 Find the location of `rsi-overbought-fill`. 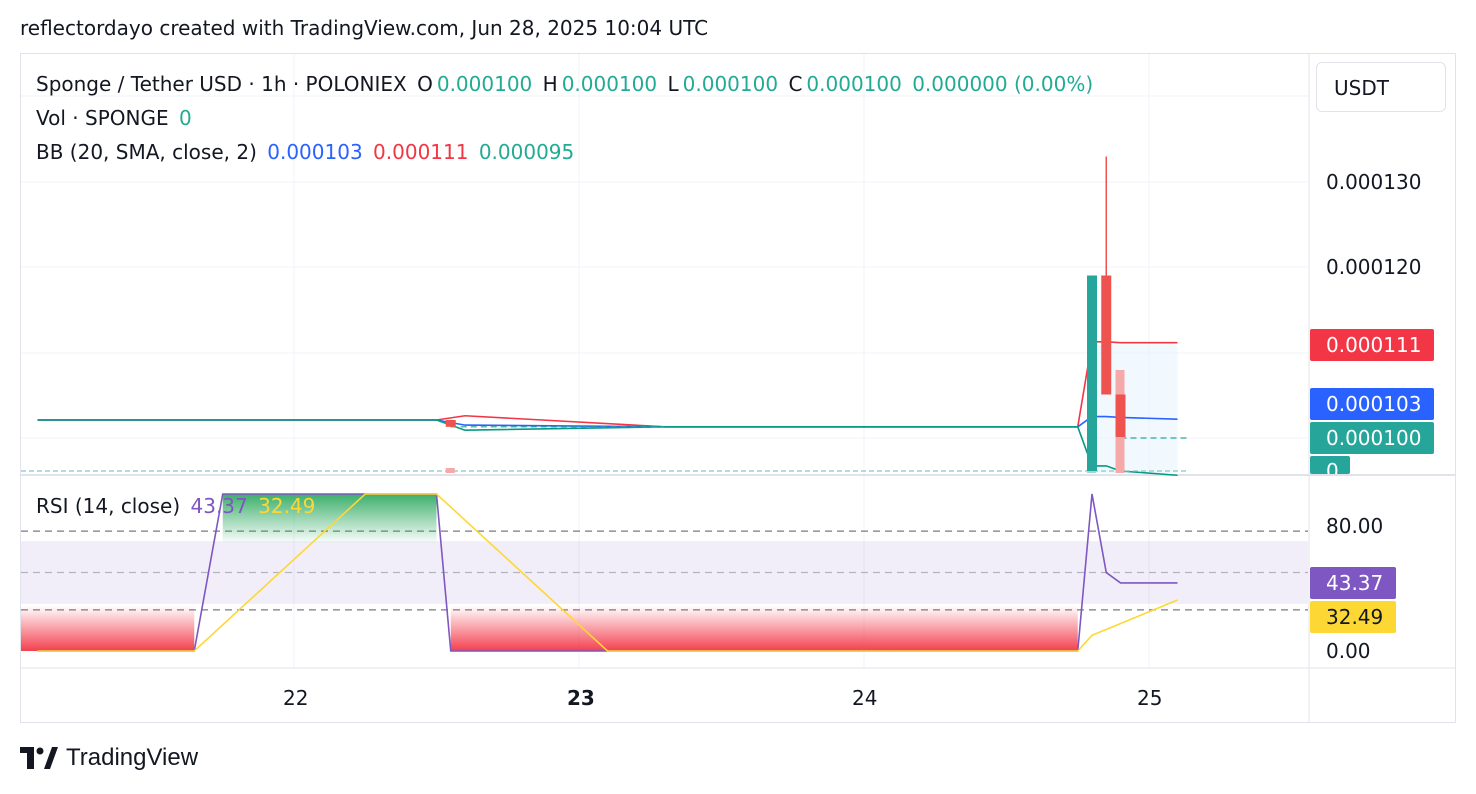

rsi-overbought-fill is located at coordinates (329, 519).